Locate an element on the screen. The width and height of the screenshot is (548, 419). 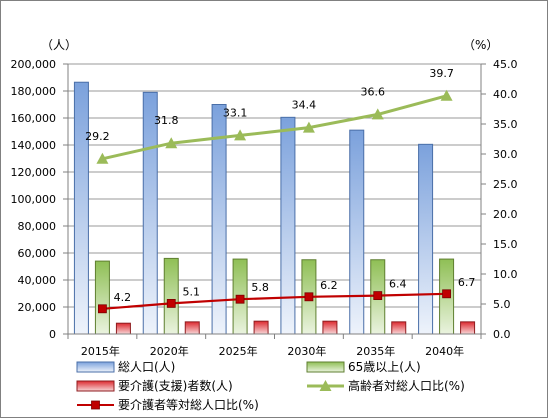
y-right-tick-label: 25.0 is located at coordinates (505, 184).